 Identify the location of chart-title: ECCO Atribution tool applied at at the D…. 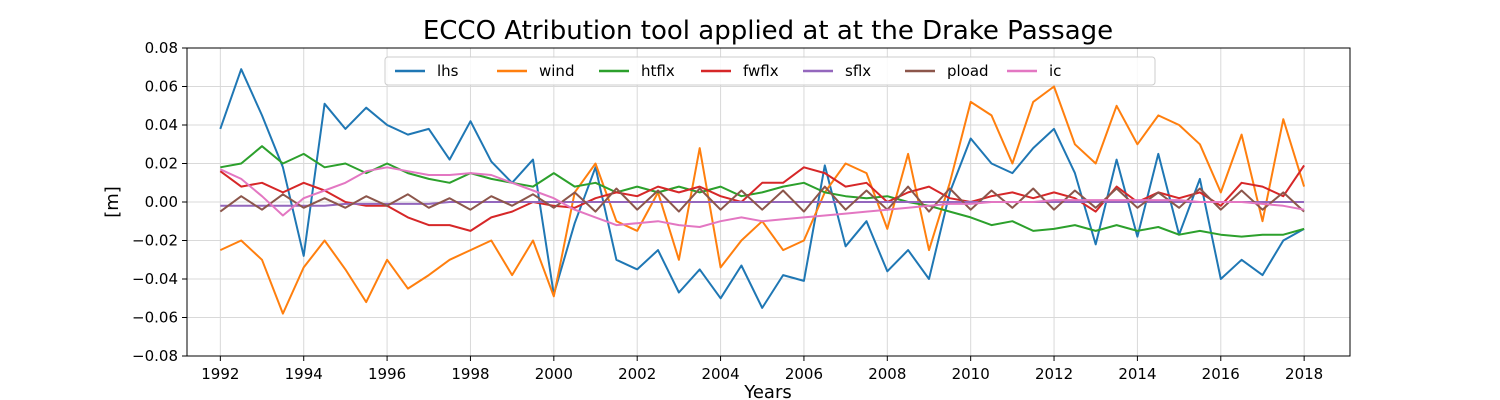
(768, 31).